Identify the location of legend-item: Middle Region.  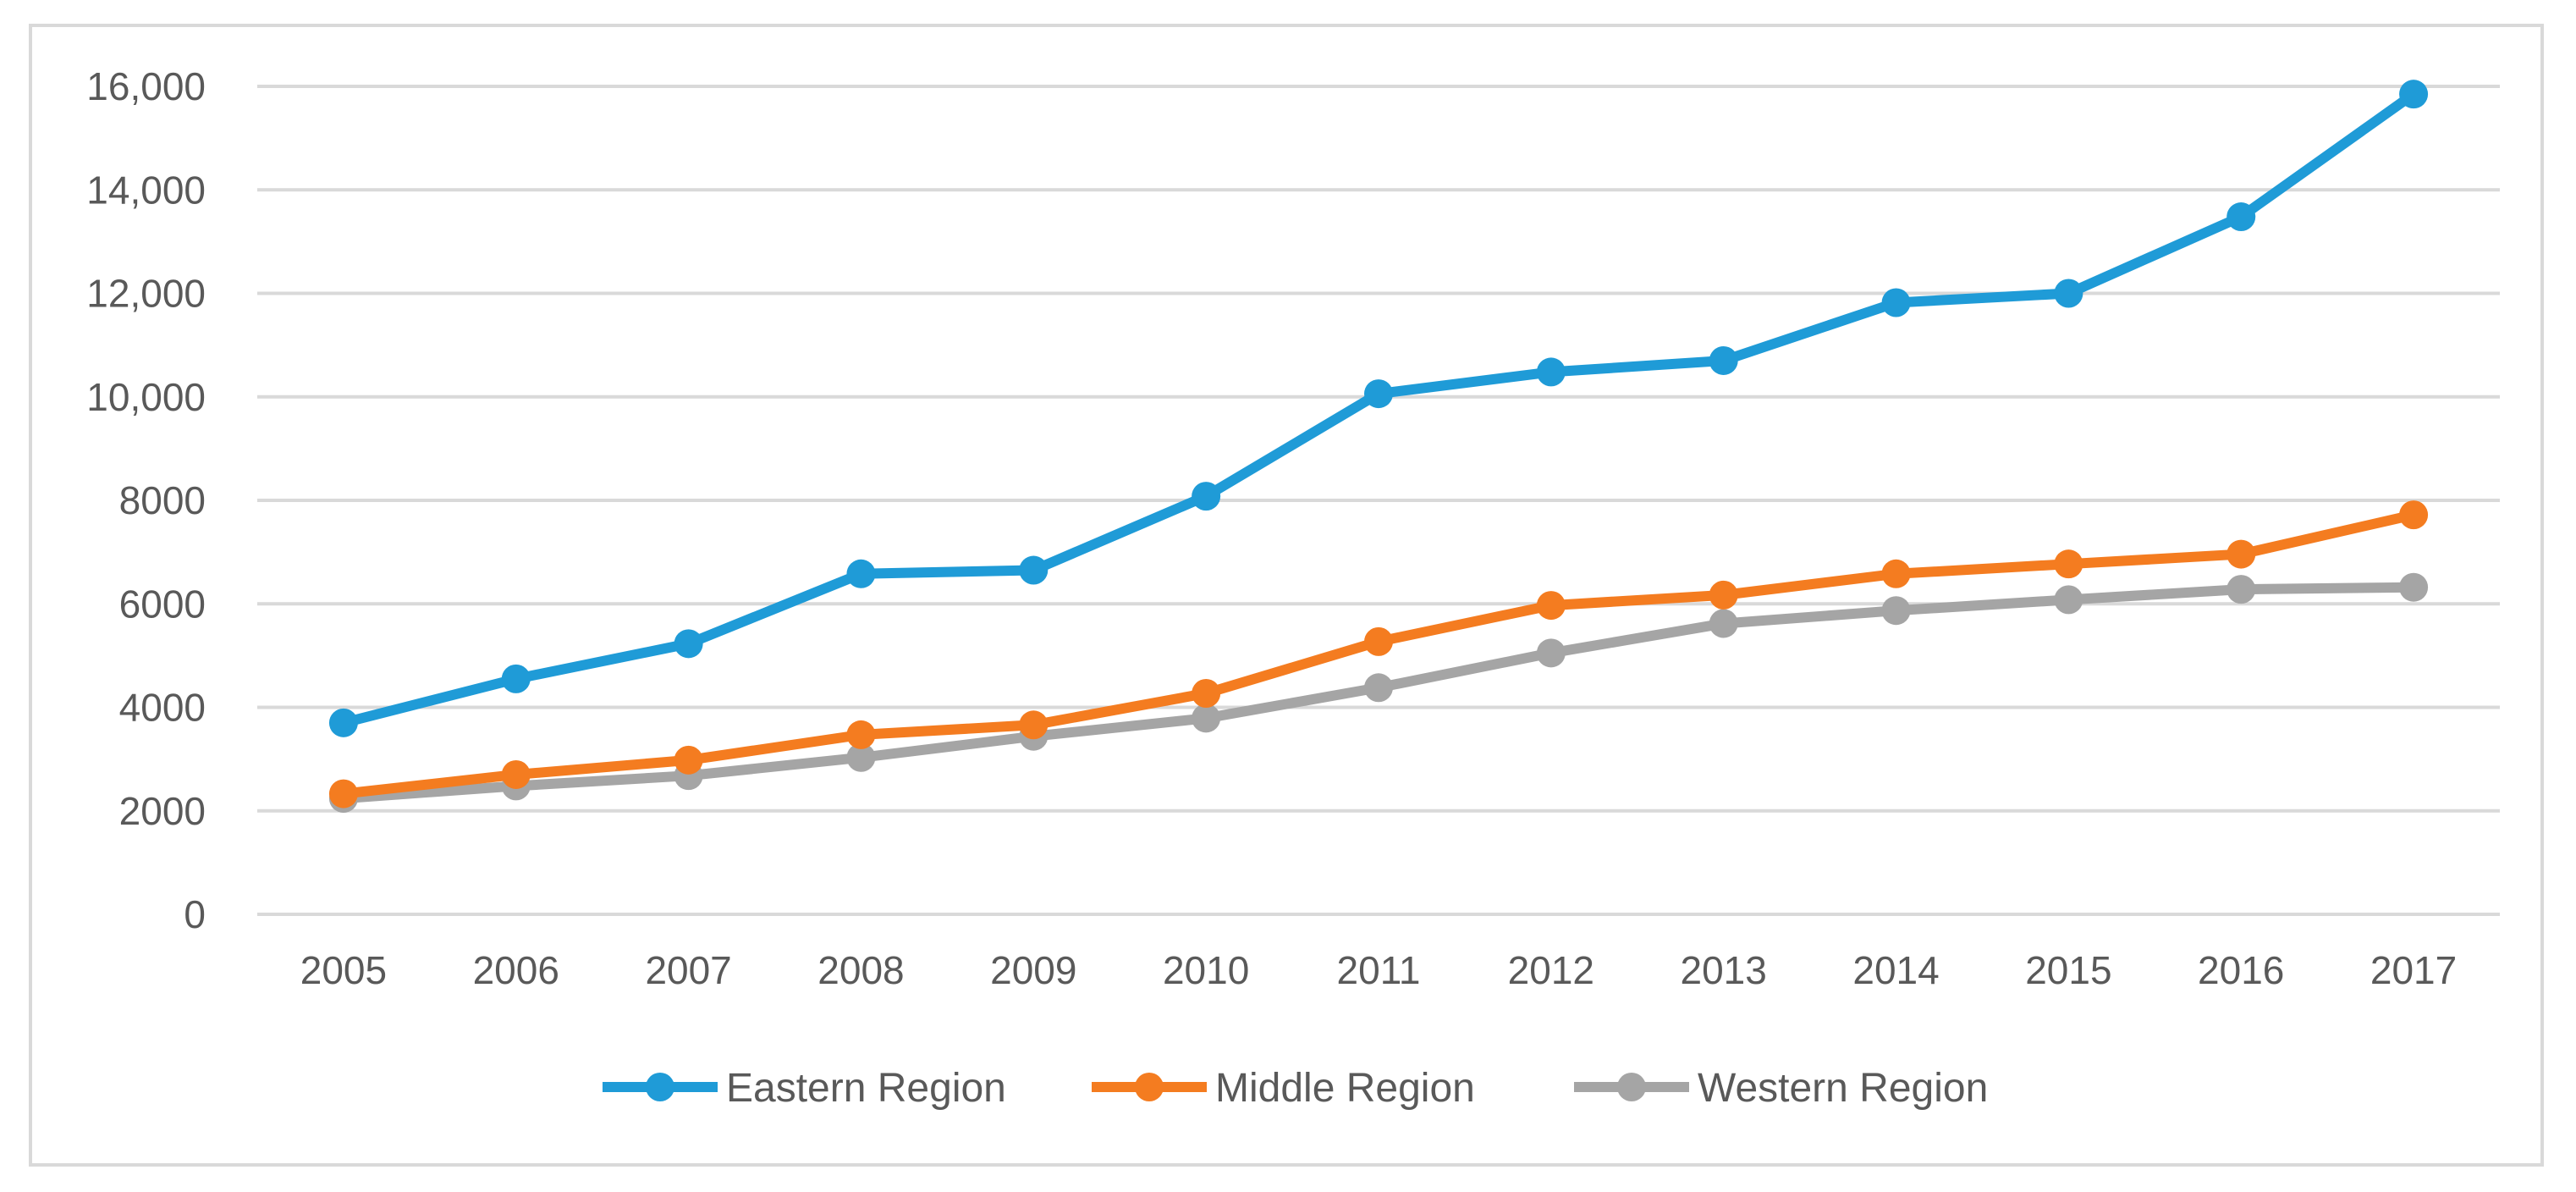
(1283, 1088).